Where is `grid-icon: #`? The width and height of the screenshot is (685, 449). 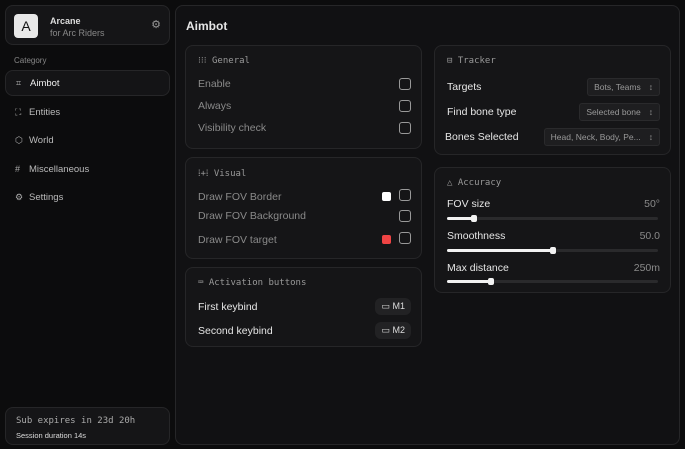 grid-icon: # is located at coordinates (18, 169).